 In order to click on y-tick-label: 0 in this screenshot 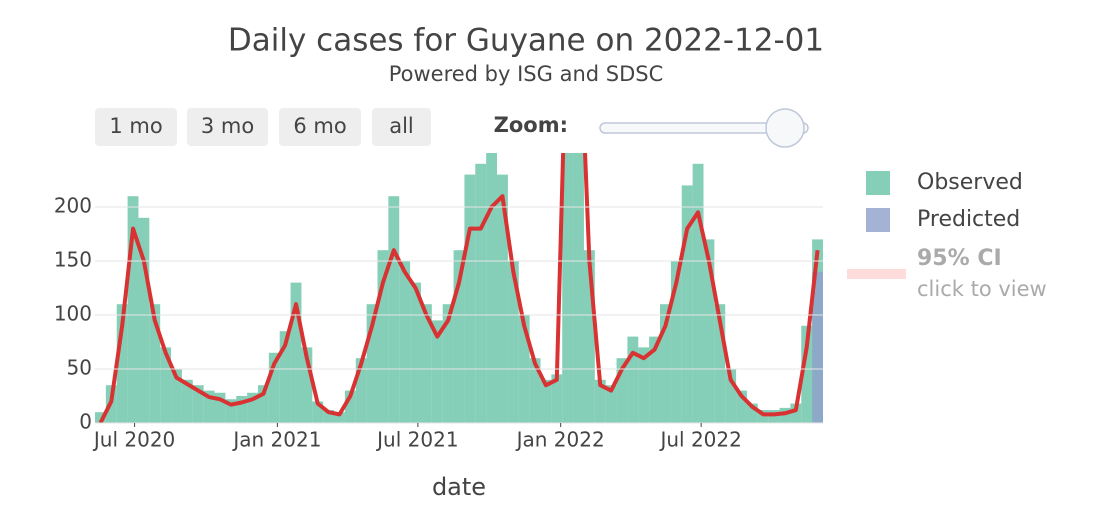, I will do `click(85, 422)`.